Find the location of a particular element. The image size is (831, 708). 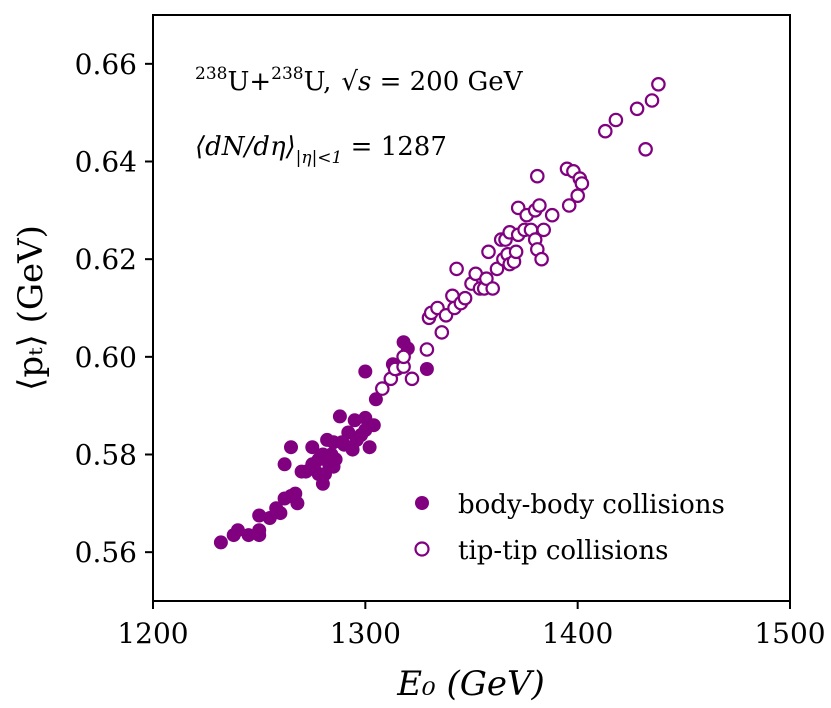

annotation-nucleus-2: U, is located at coordinates (318, 82).